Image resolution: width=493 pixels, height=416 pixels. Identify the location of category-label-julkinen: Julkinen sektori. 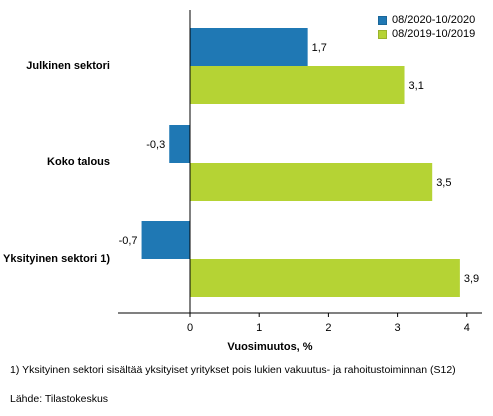
(68, 66).